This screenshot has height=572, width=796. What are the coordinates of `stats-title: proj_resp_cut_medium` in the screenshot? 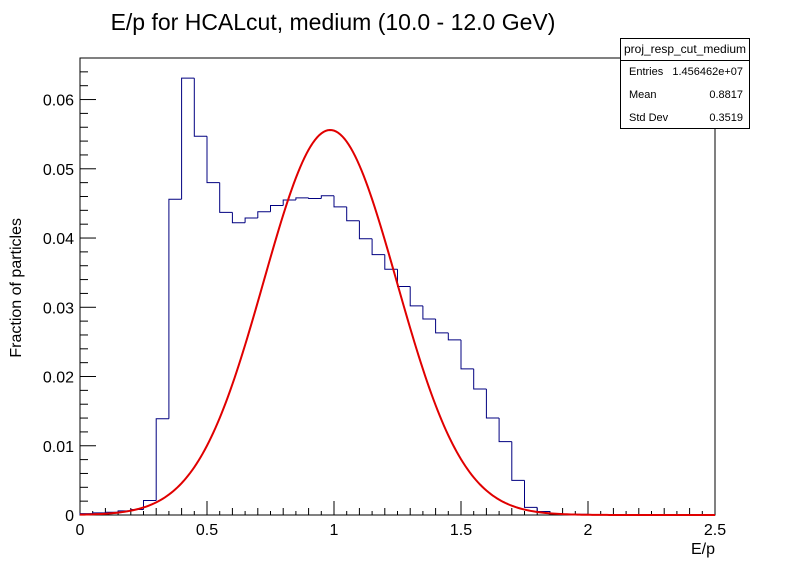 It's located at (685, 50).